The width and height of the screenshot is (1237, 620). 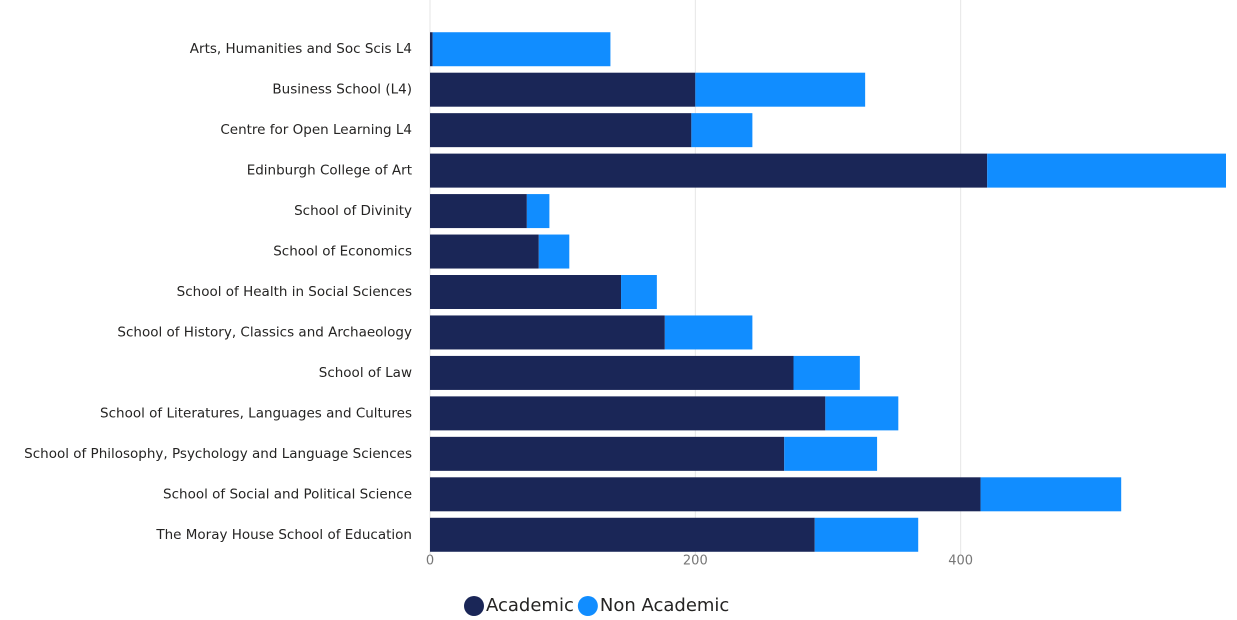 What do you see at coordinates (329, 171) in the screenshot?
I see `y-tick-label: Edinburgh College of Art` at bounding box center [329, 171].